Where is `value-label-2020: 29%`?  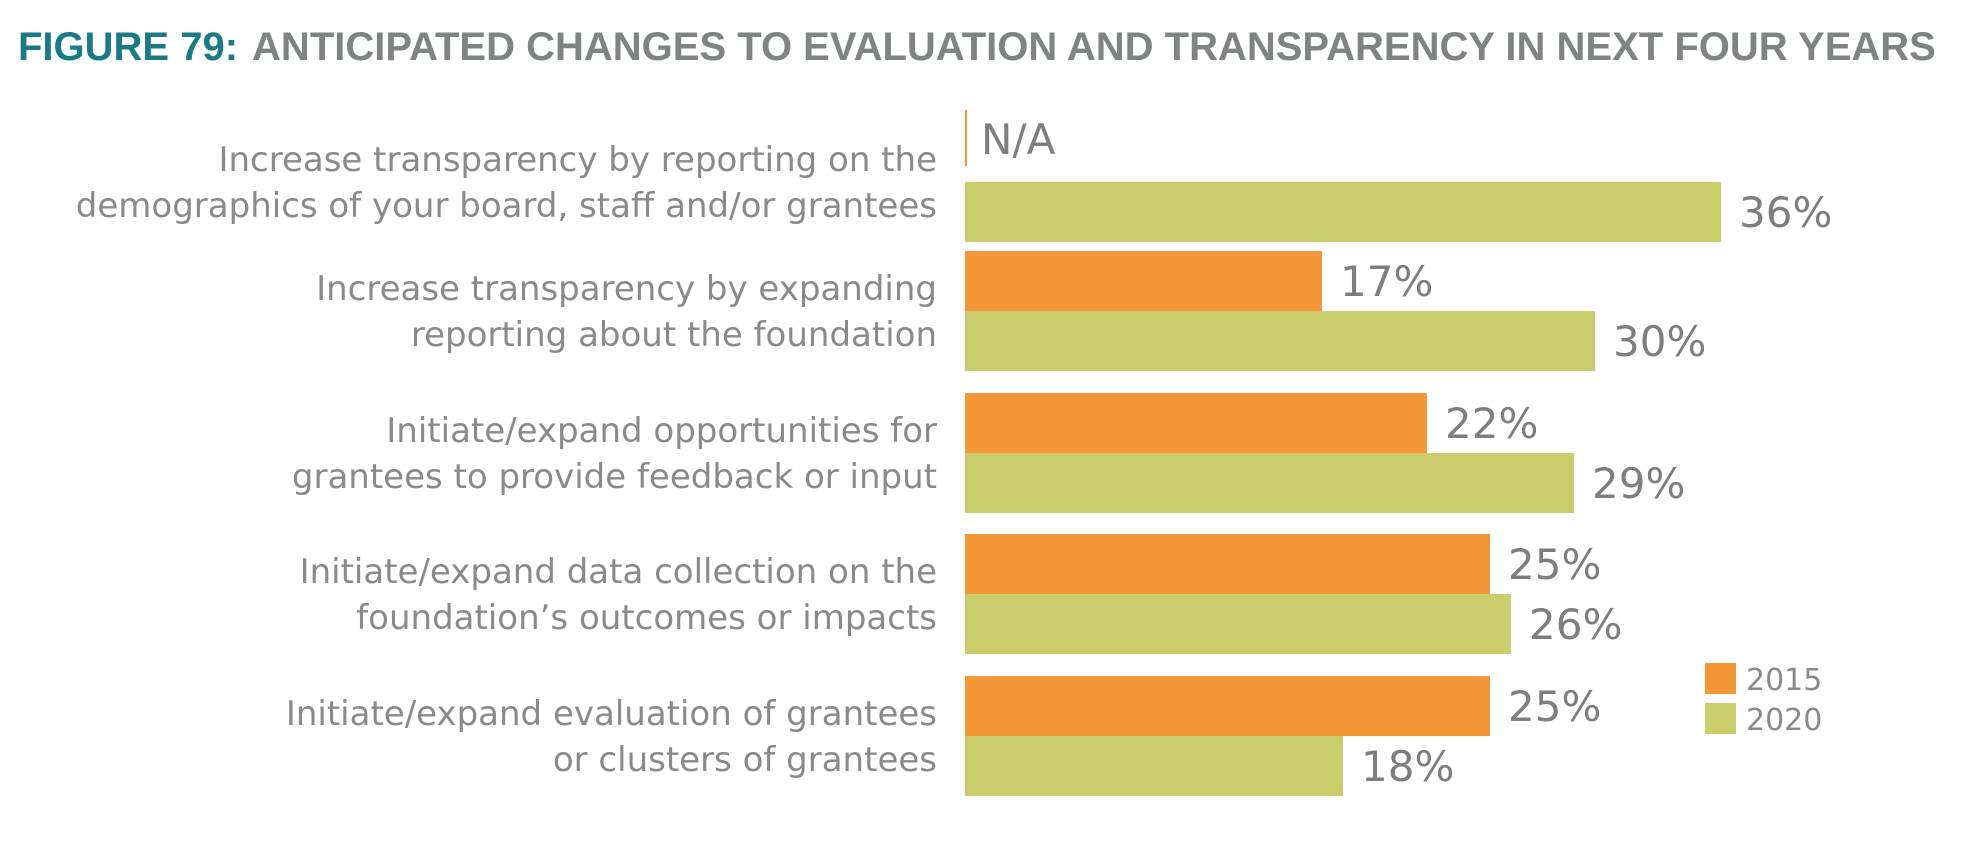 value-label-2020: 29% is located at coordinates (1638, 483).